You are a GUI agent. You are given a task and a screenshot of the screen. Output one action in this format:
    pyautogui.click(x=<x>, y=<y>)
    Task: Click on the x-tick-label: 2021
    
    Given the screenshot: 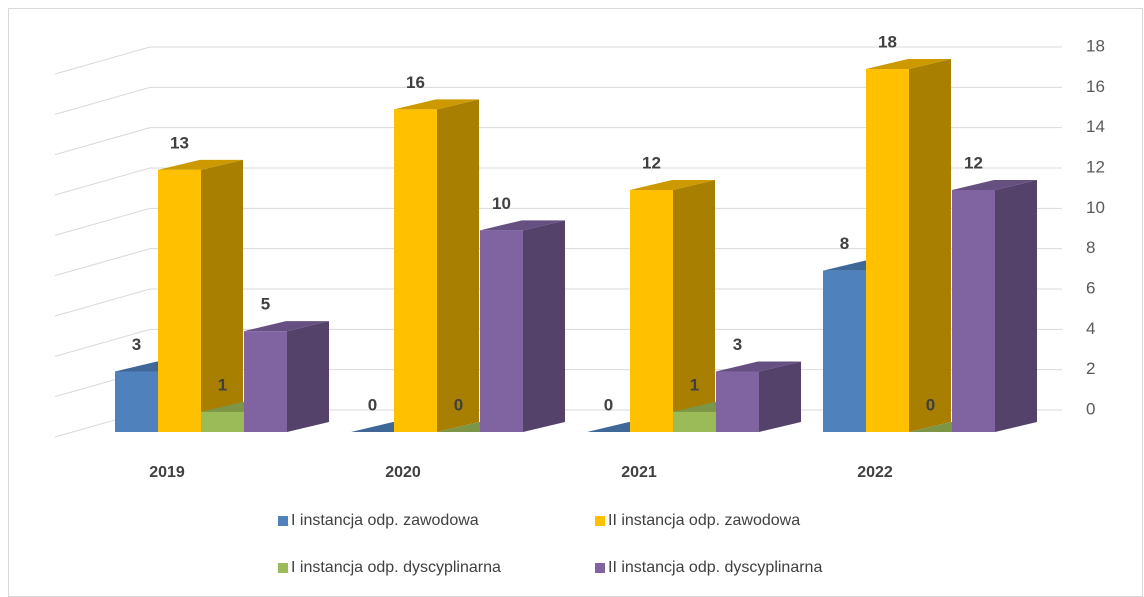 What is the action you would take?
    pyautogui.click(x=639, y=472)
    